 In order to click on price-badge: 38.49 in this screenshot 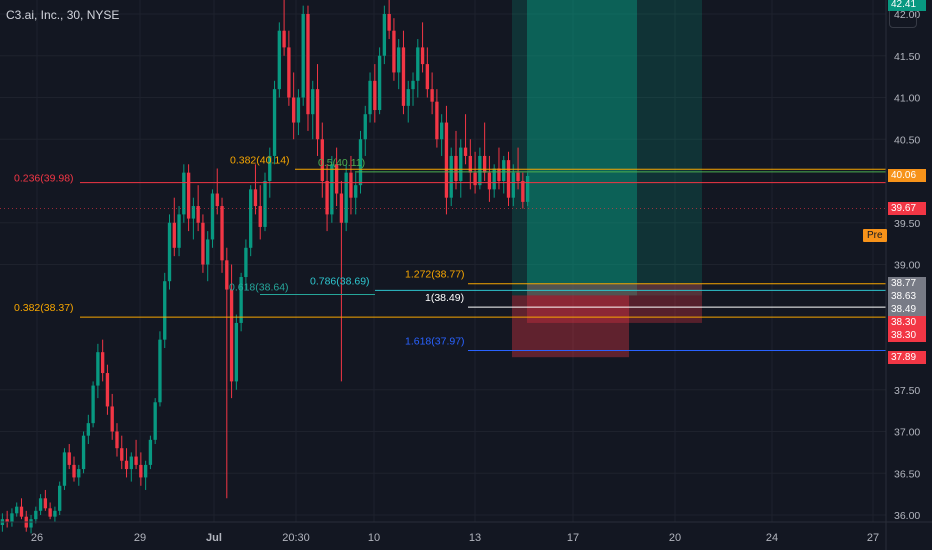, I will do `click(907, 309)`.